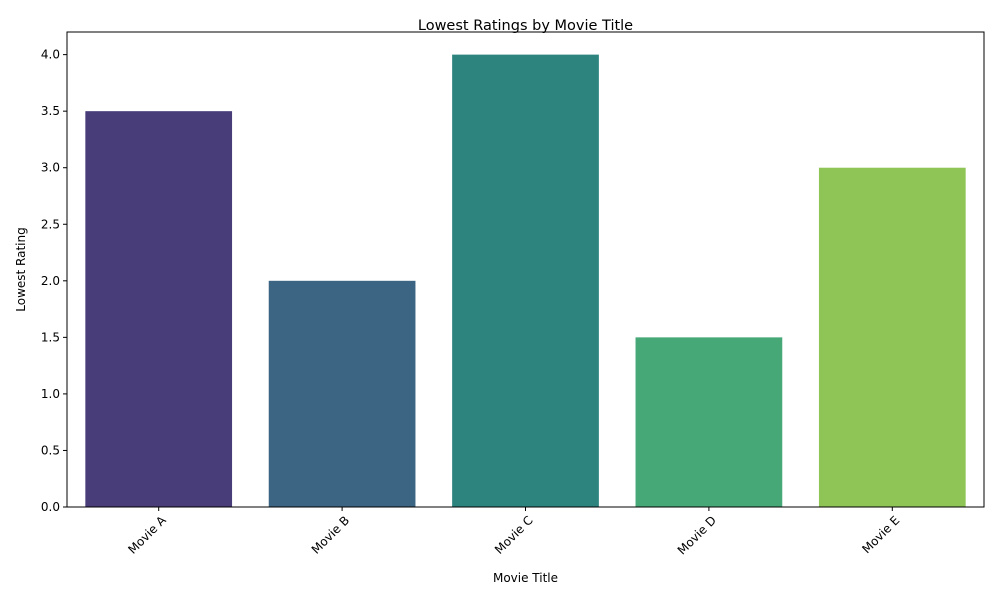 Image resolution: width=1000 pixels, height=600 pixels. I want to click on bar-movie-a, so click(159, 309).